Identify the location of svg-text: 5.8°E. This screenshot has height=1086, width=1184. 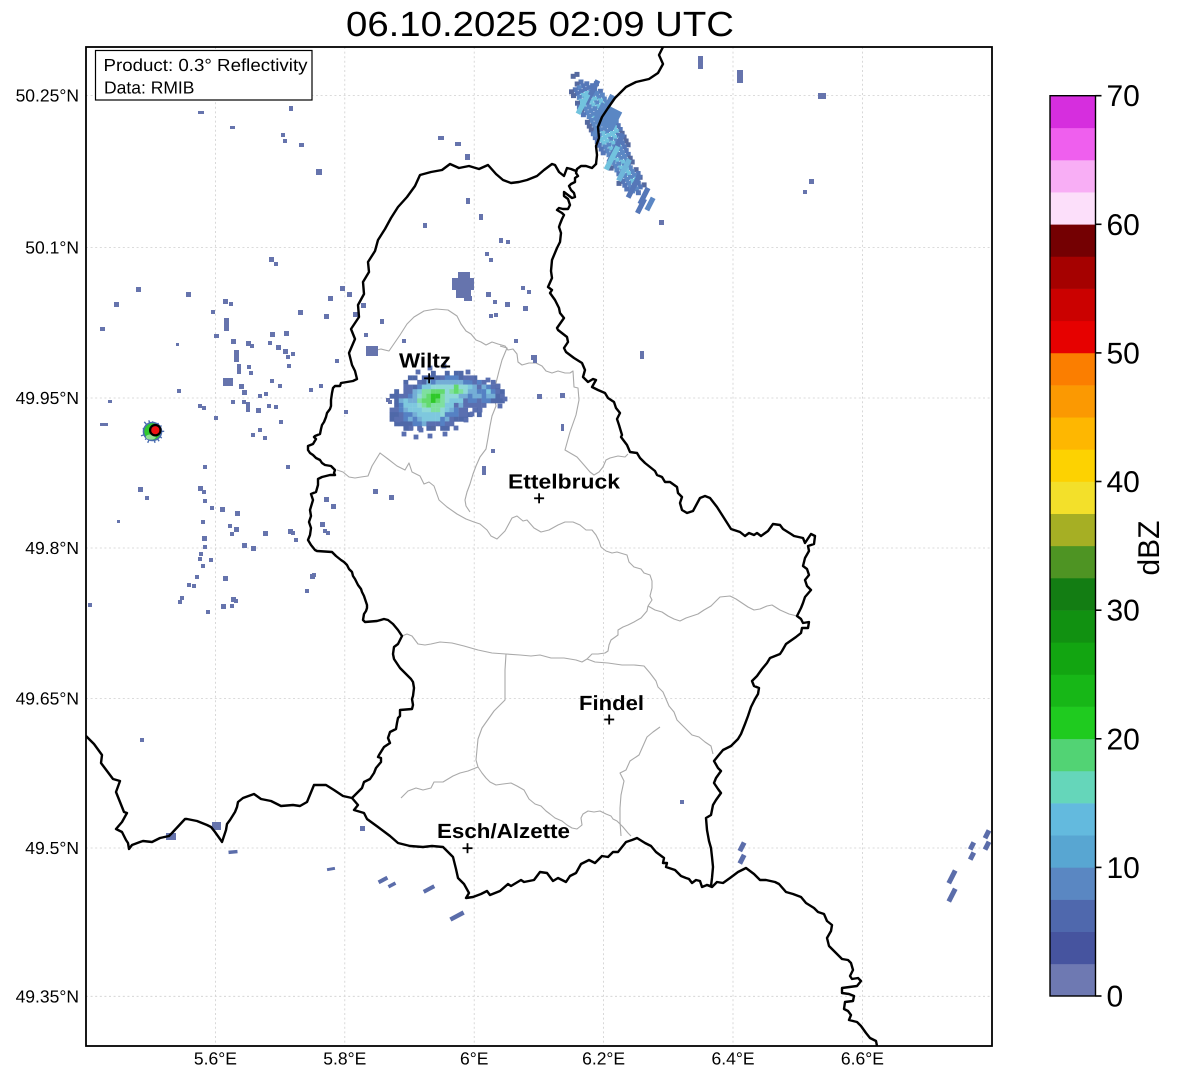
(344, 1059).